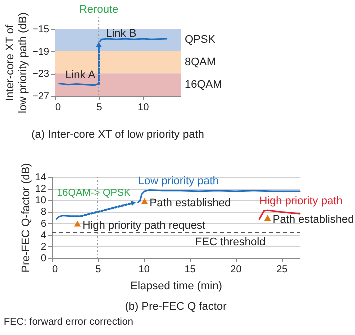  I want to click on x-tick-label: 25, so click(282, 270).